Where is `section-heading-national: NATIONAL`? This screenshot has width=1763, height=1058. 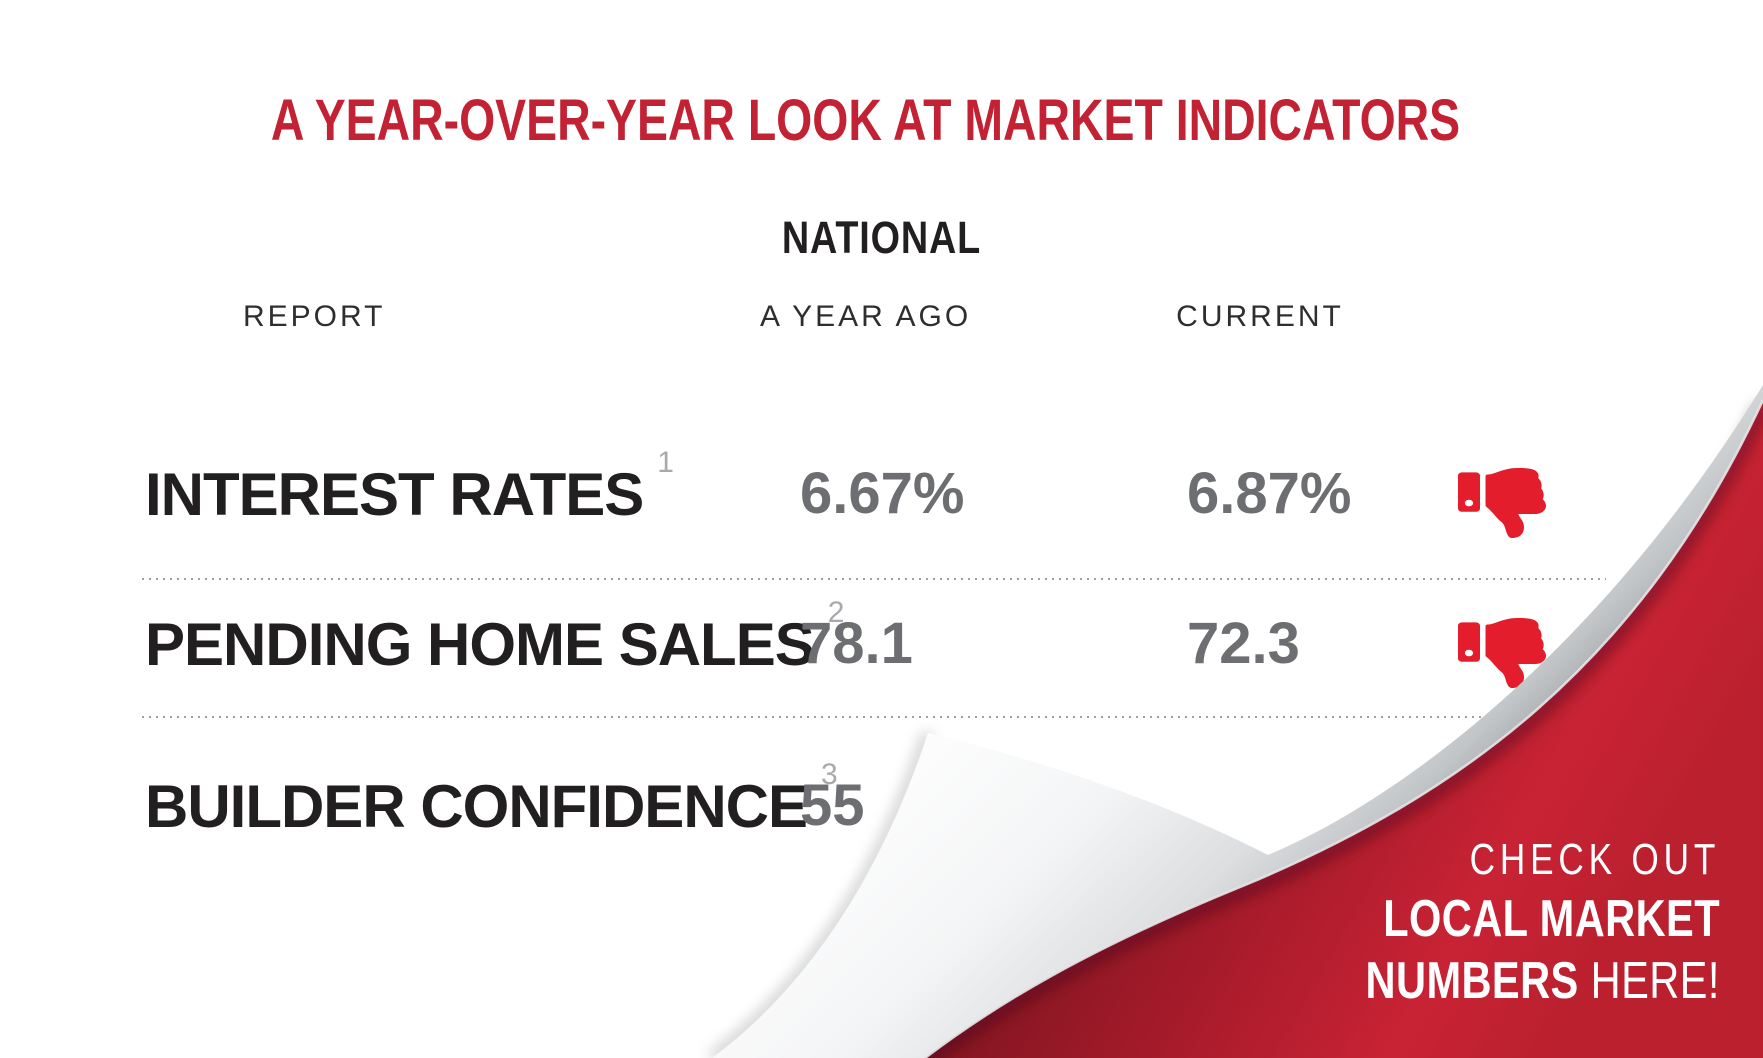
section-heading-national: NATIONAL is located at coordinates (881, 237).